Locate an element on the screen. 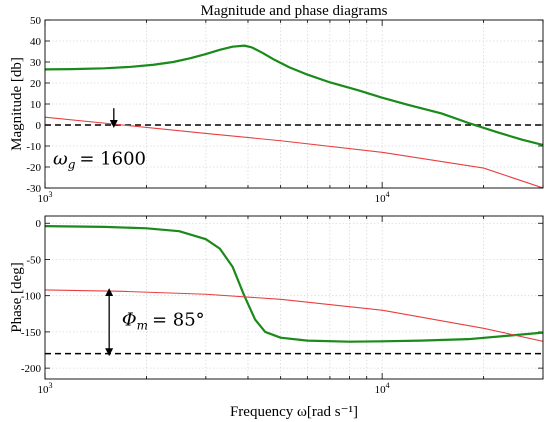 This screenshot has width=550, height=422. panel-1-annotation-label: ωg = 1600 is located at coordinates (99, 160).